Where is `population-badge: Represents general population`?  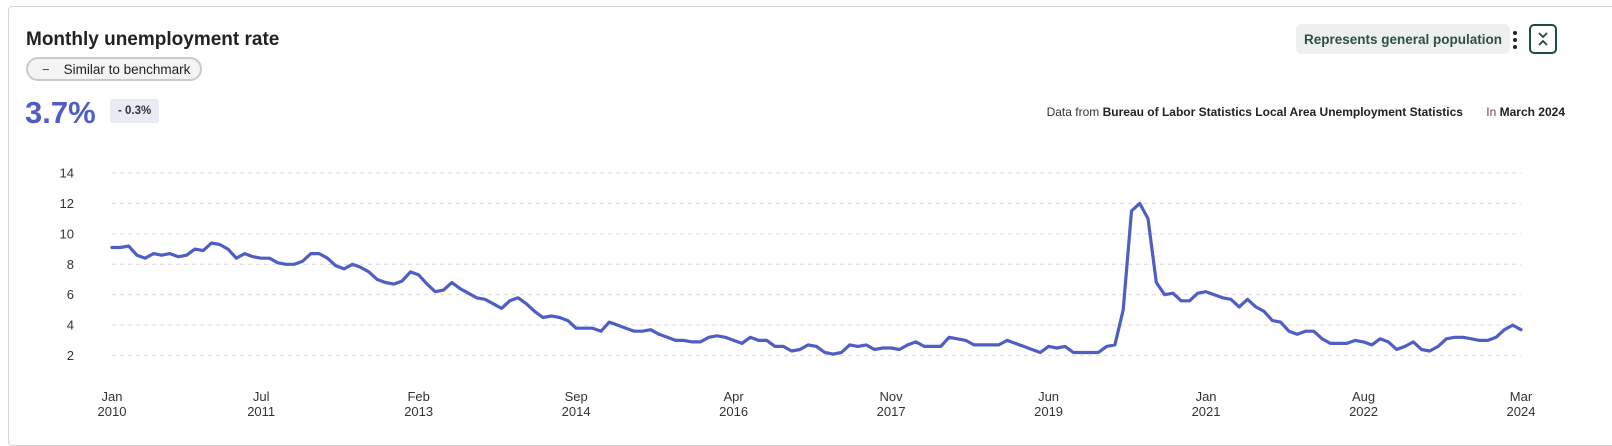 population-badge: Represents general population is located at coordinates (1403, 39).